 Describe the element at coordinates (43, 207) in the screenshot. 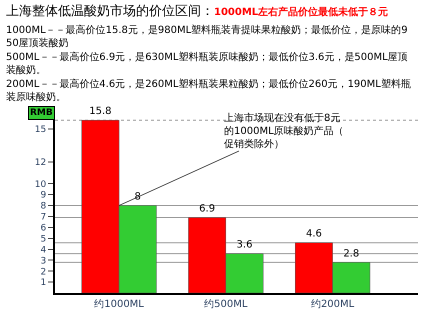

I see `y-tick-label: 8` at that location.